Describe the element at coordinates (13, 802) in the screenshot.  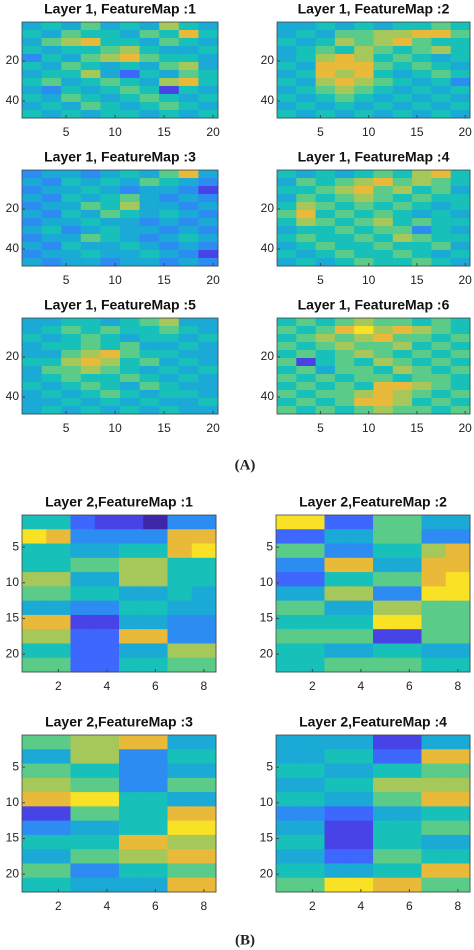
I see `y-tick-label: 10` at that location.